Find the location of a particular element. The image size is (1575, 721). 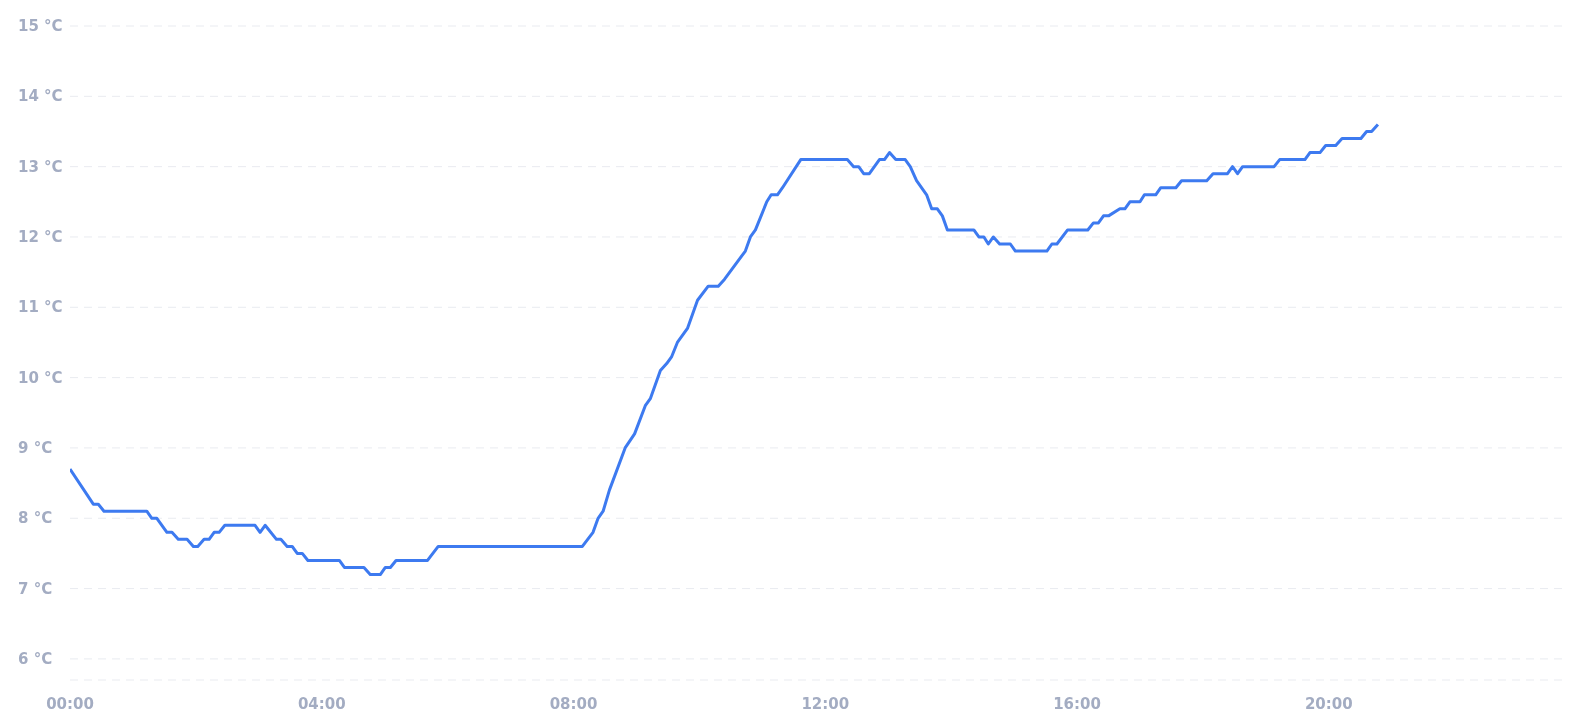

y-tick-label: 13 °C is located at coordinates (40, 166).